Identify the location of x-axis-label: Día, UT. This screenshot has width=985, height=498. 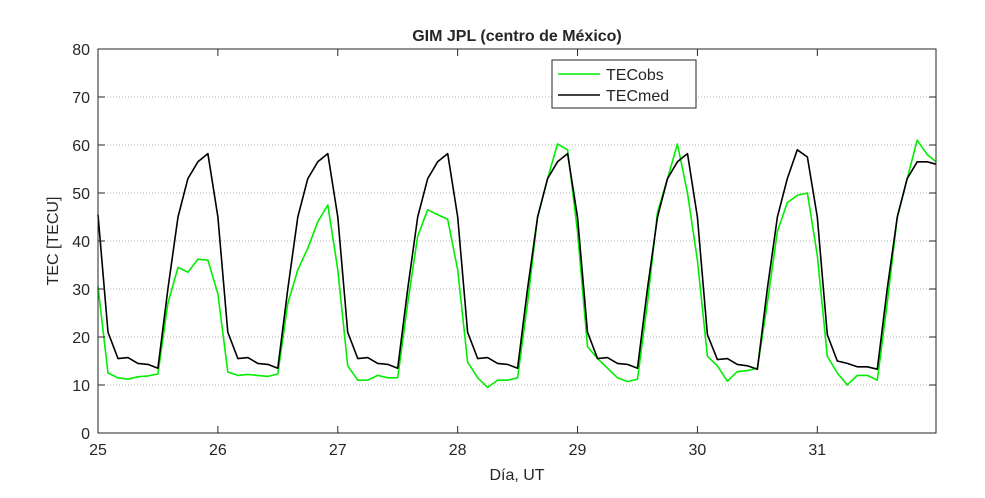
(516, 475).